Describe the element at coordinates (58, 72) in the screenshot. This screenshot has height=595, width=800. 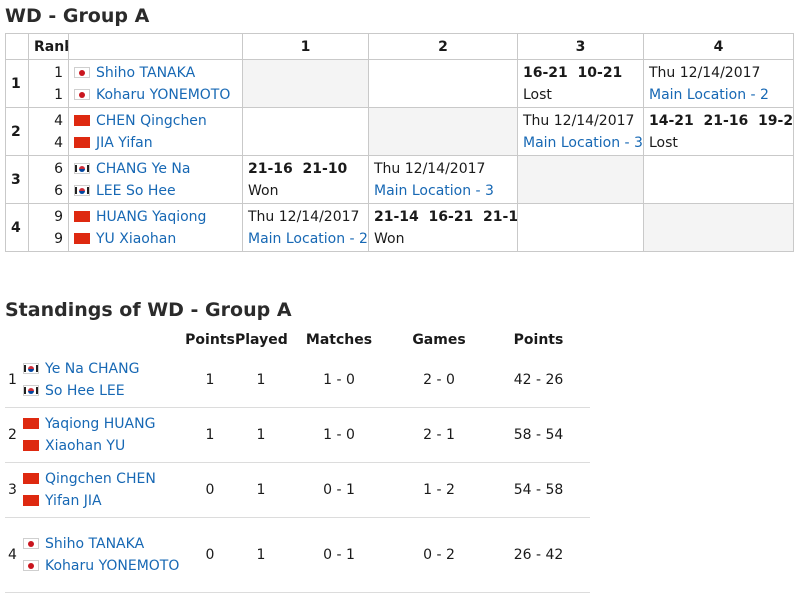
I see `seed-rank: 1` at that location.